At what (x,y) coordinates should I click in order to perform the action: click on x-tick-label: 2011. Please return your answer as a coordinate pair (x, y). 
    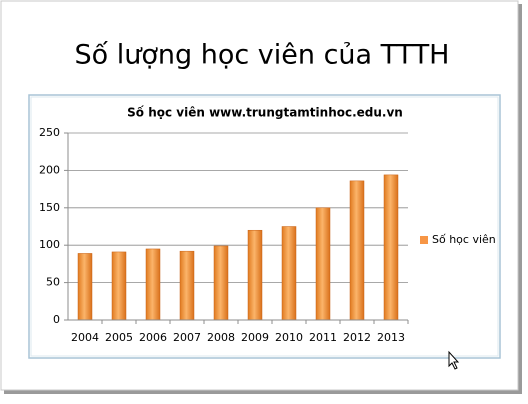
    Looking at the image, I should click on (323, 337).